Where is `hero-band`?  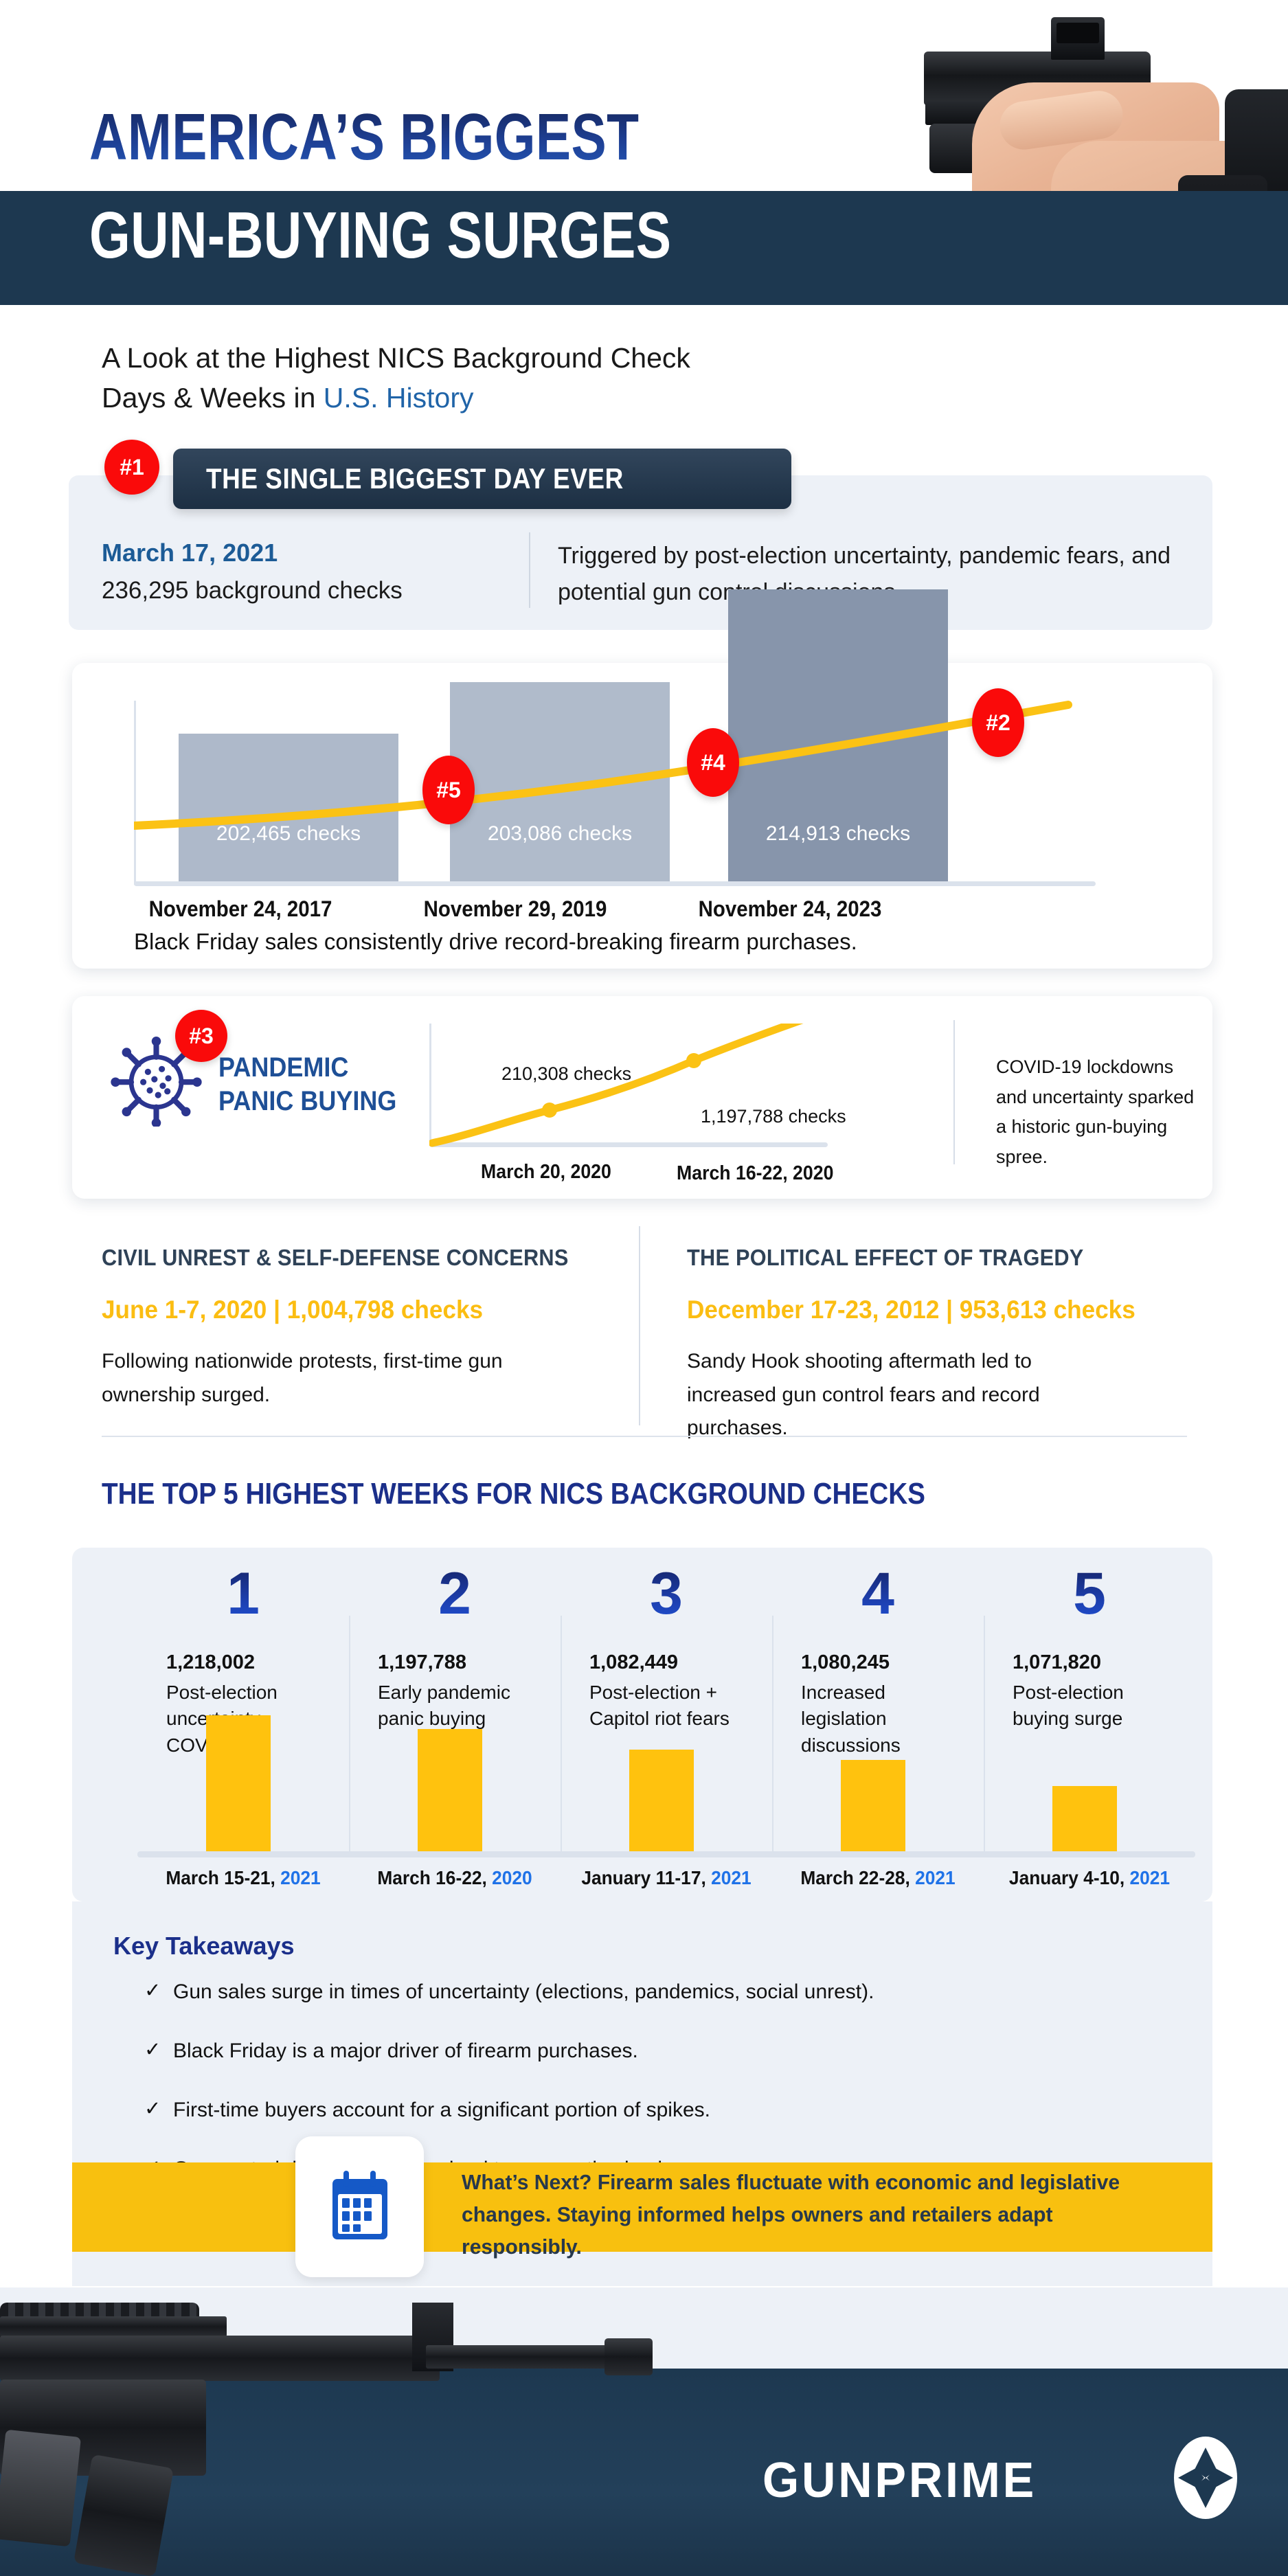 hero-band is located at coordinates (644, 248).